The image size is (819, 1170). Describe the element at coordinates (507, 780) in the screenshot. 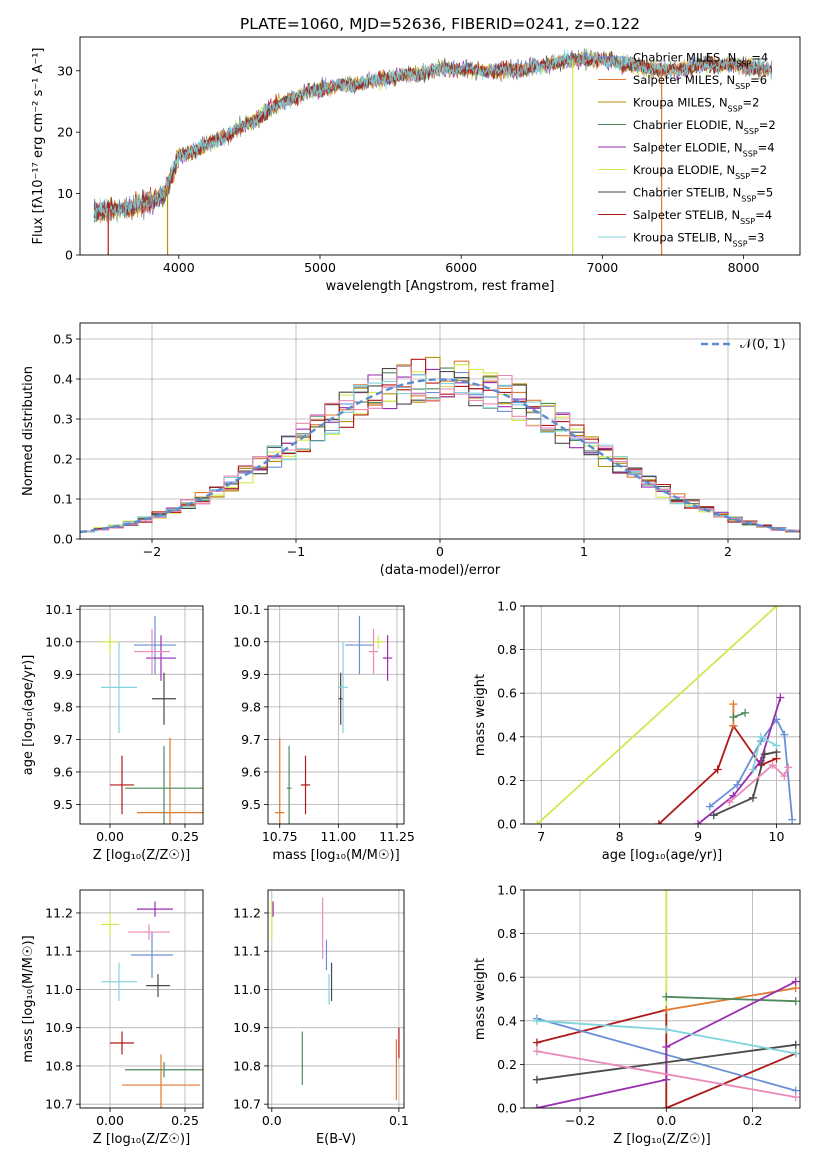

I see `y-tick-label: 0.2` at that location.